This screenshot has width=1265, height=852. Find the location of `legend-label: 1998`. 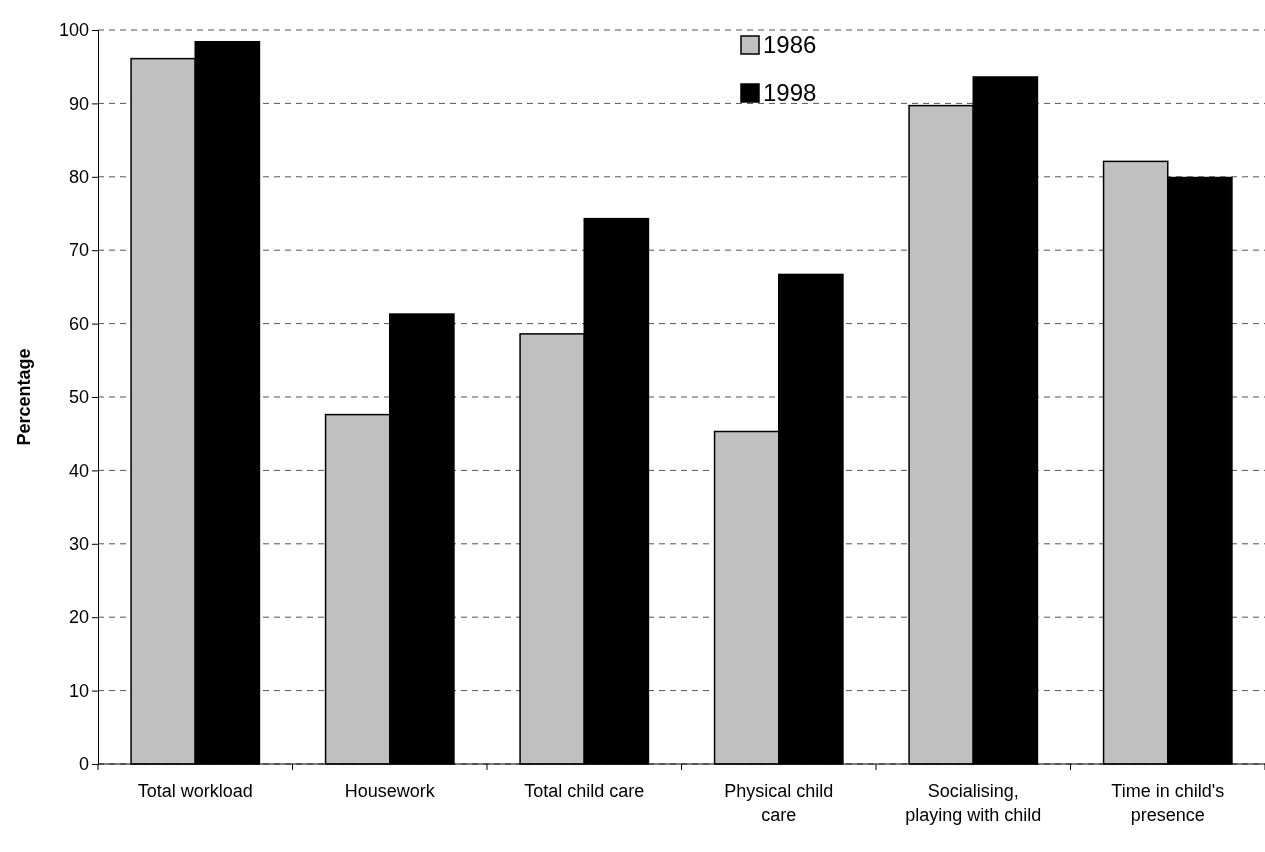

legend-label: 1998 is located at coordinates (790, 92).